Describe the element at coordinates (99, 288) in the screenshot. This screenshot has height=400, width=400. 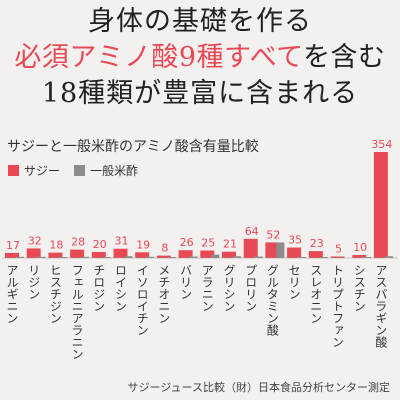
I see `x-tick-label: チロジン` at that location.